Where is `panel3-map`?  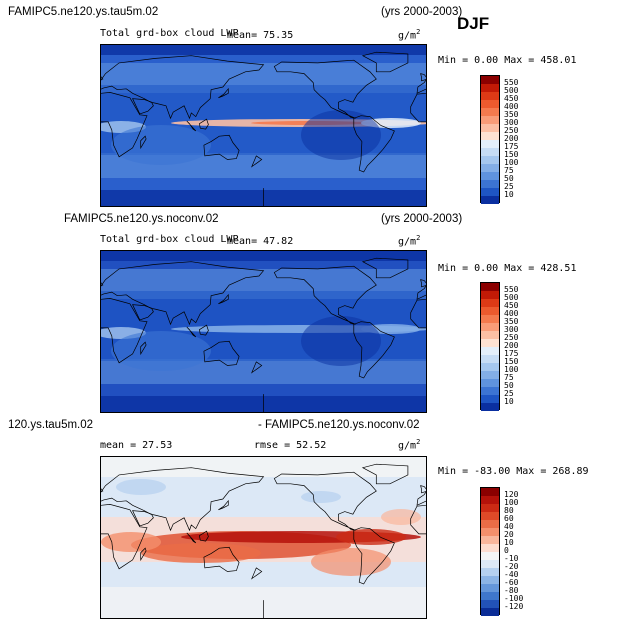 panel3-map is located at coordinates (263, 537).